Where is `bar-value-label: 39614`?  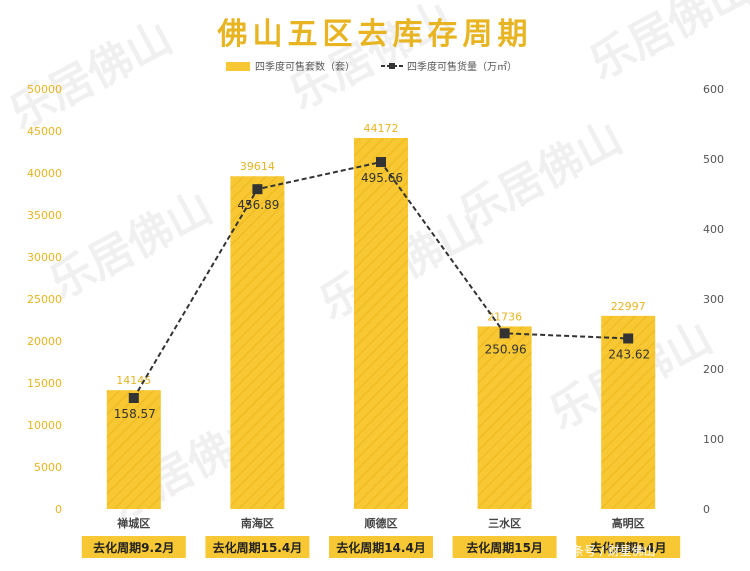 bar-value-label: 39614 is located at coordinates (257, 166).